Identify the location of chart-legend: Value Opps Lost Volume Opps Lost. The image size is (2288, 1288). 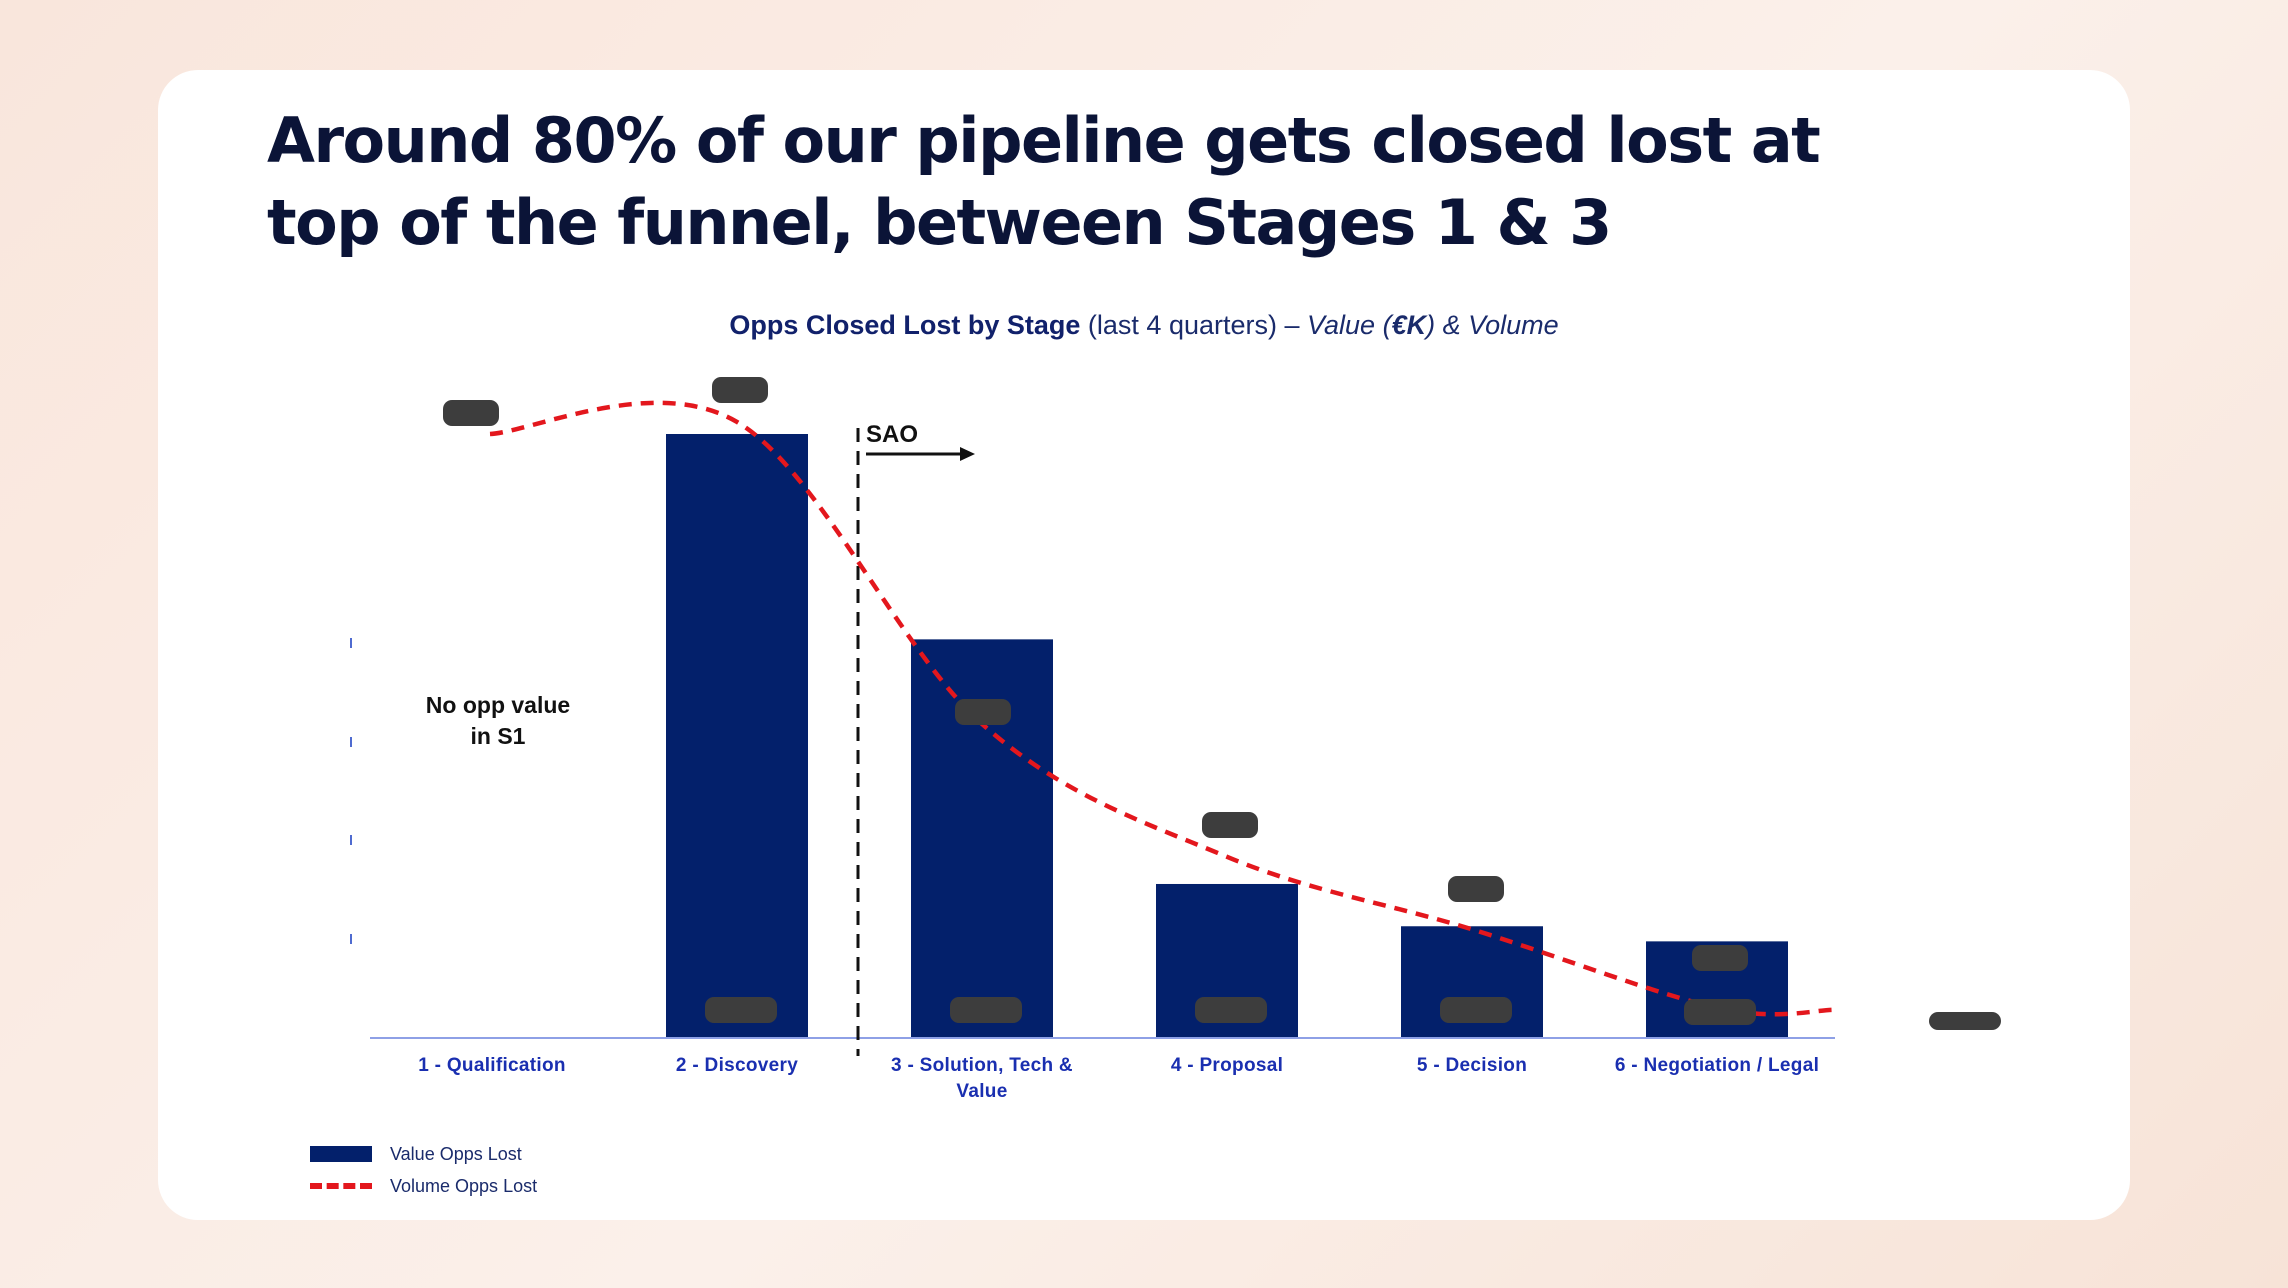
(423, 1170).